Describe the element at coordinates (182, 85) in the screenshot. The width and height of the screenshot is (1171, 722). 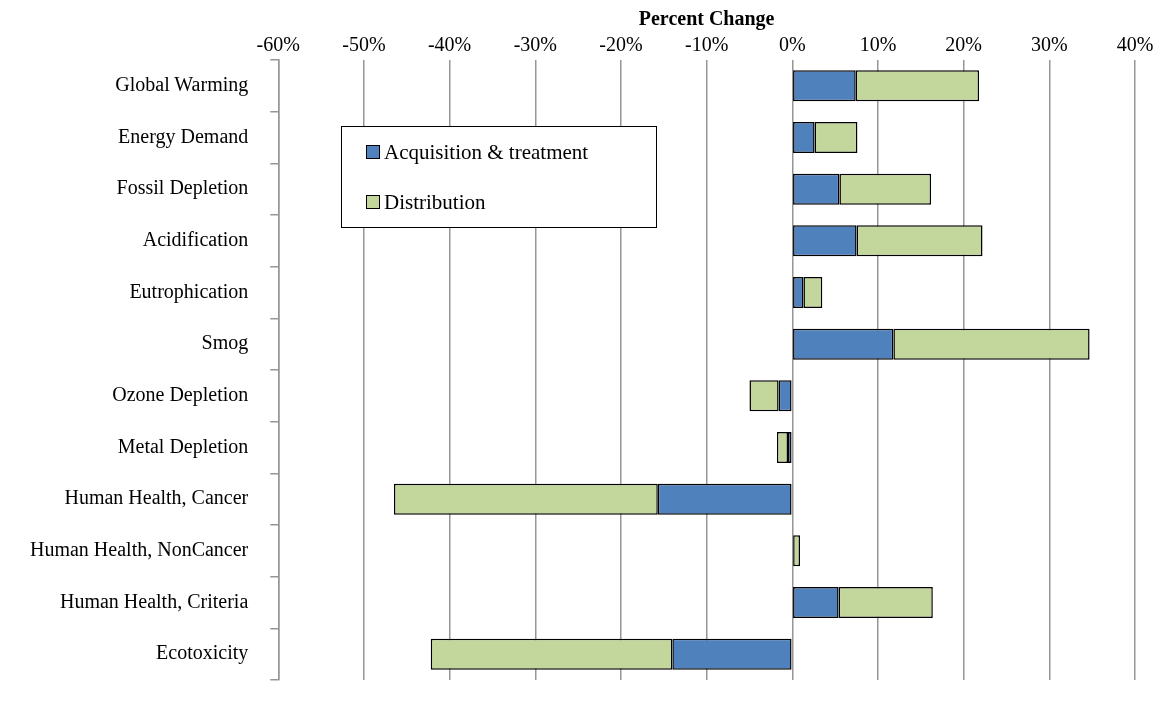
I see `y-tick-label: Global Warming` at that location.